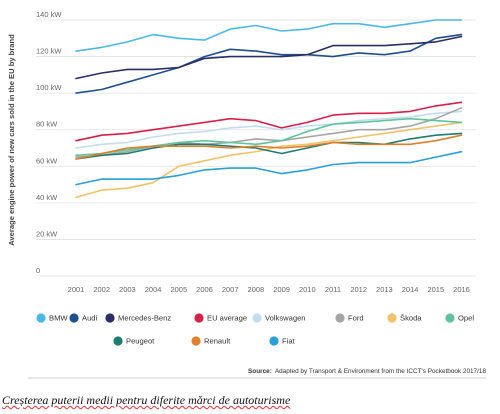 This screenshot has height=414, width=500. Describe the element at coordinates (256, 289) in the screenshot. I see `x-tick-label: 2008` at that location.